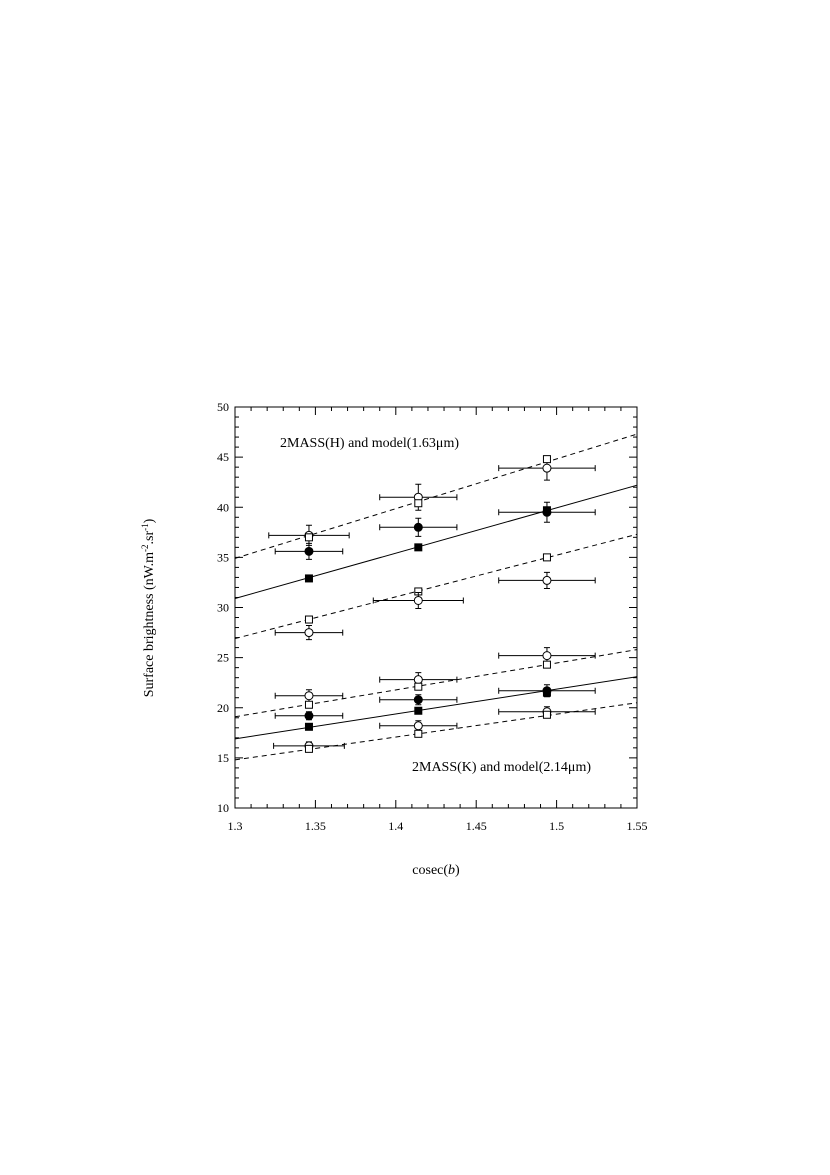 This screenshot has width=830, height=1175. I want to click on y-tick-label: 15, so click(223, 758).